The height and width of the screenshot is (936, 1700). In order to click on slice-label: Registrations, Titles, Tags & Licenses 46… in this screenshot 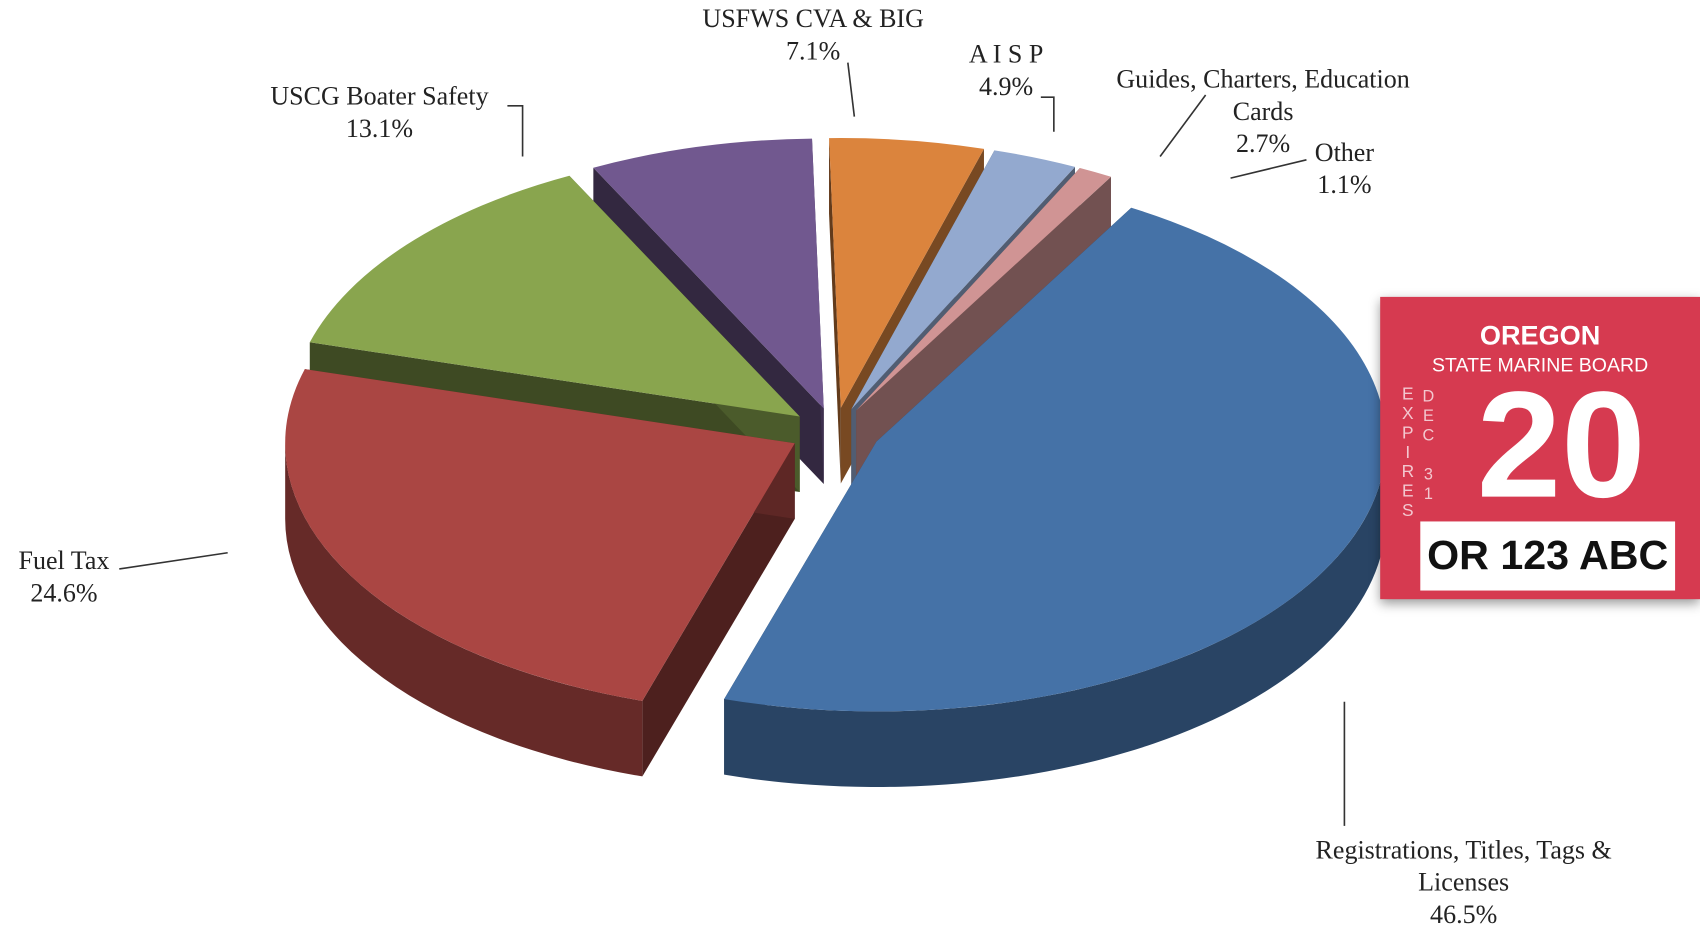, I will do `click(1464, 883)`.